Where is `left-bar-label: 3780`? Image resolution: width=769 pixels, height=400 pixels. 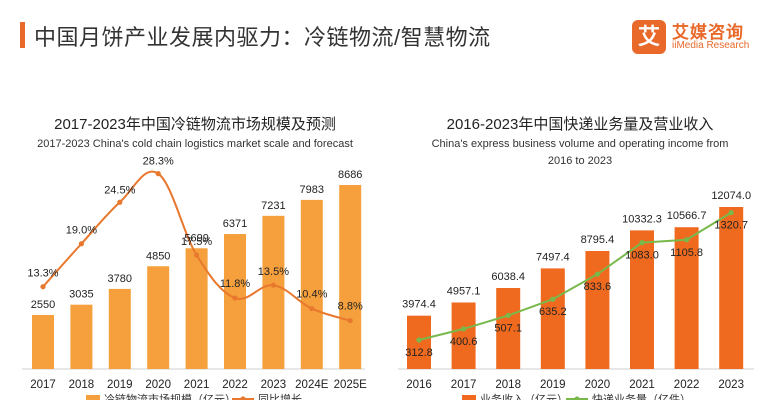
left-bar-label: 3780 is located at coordinates (120, 279).